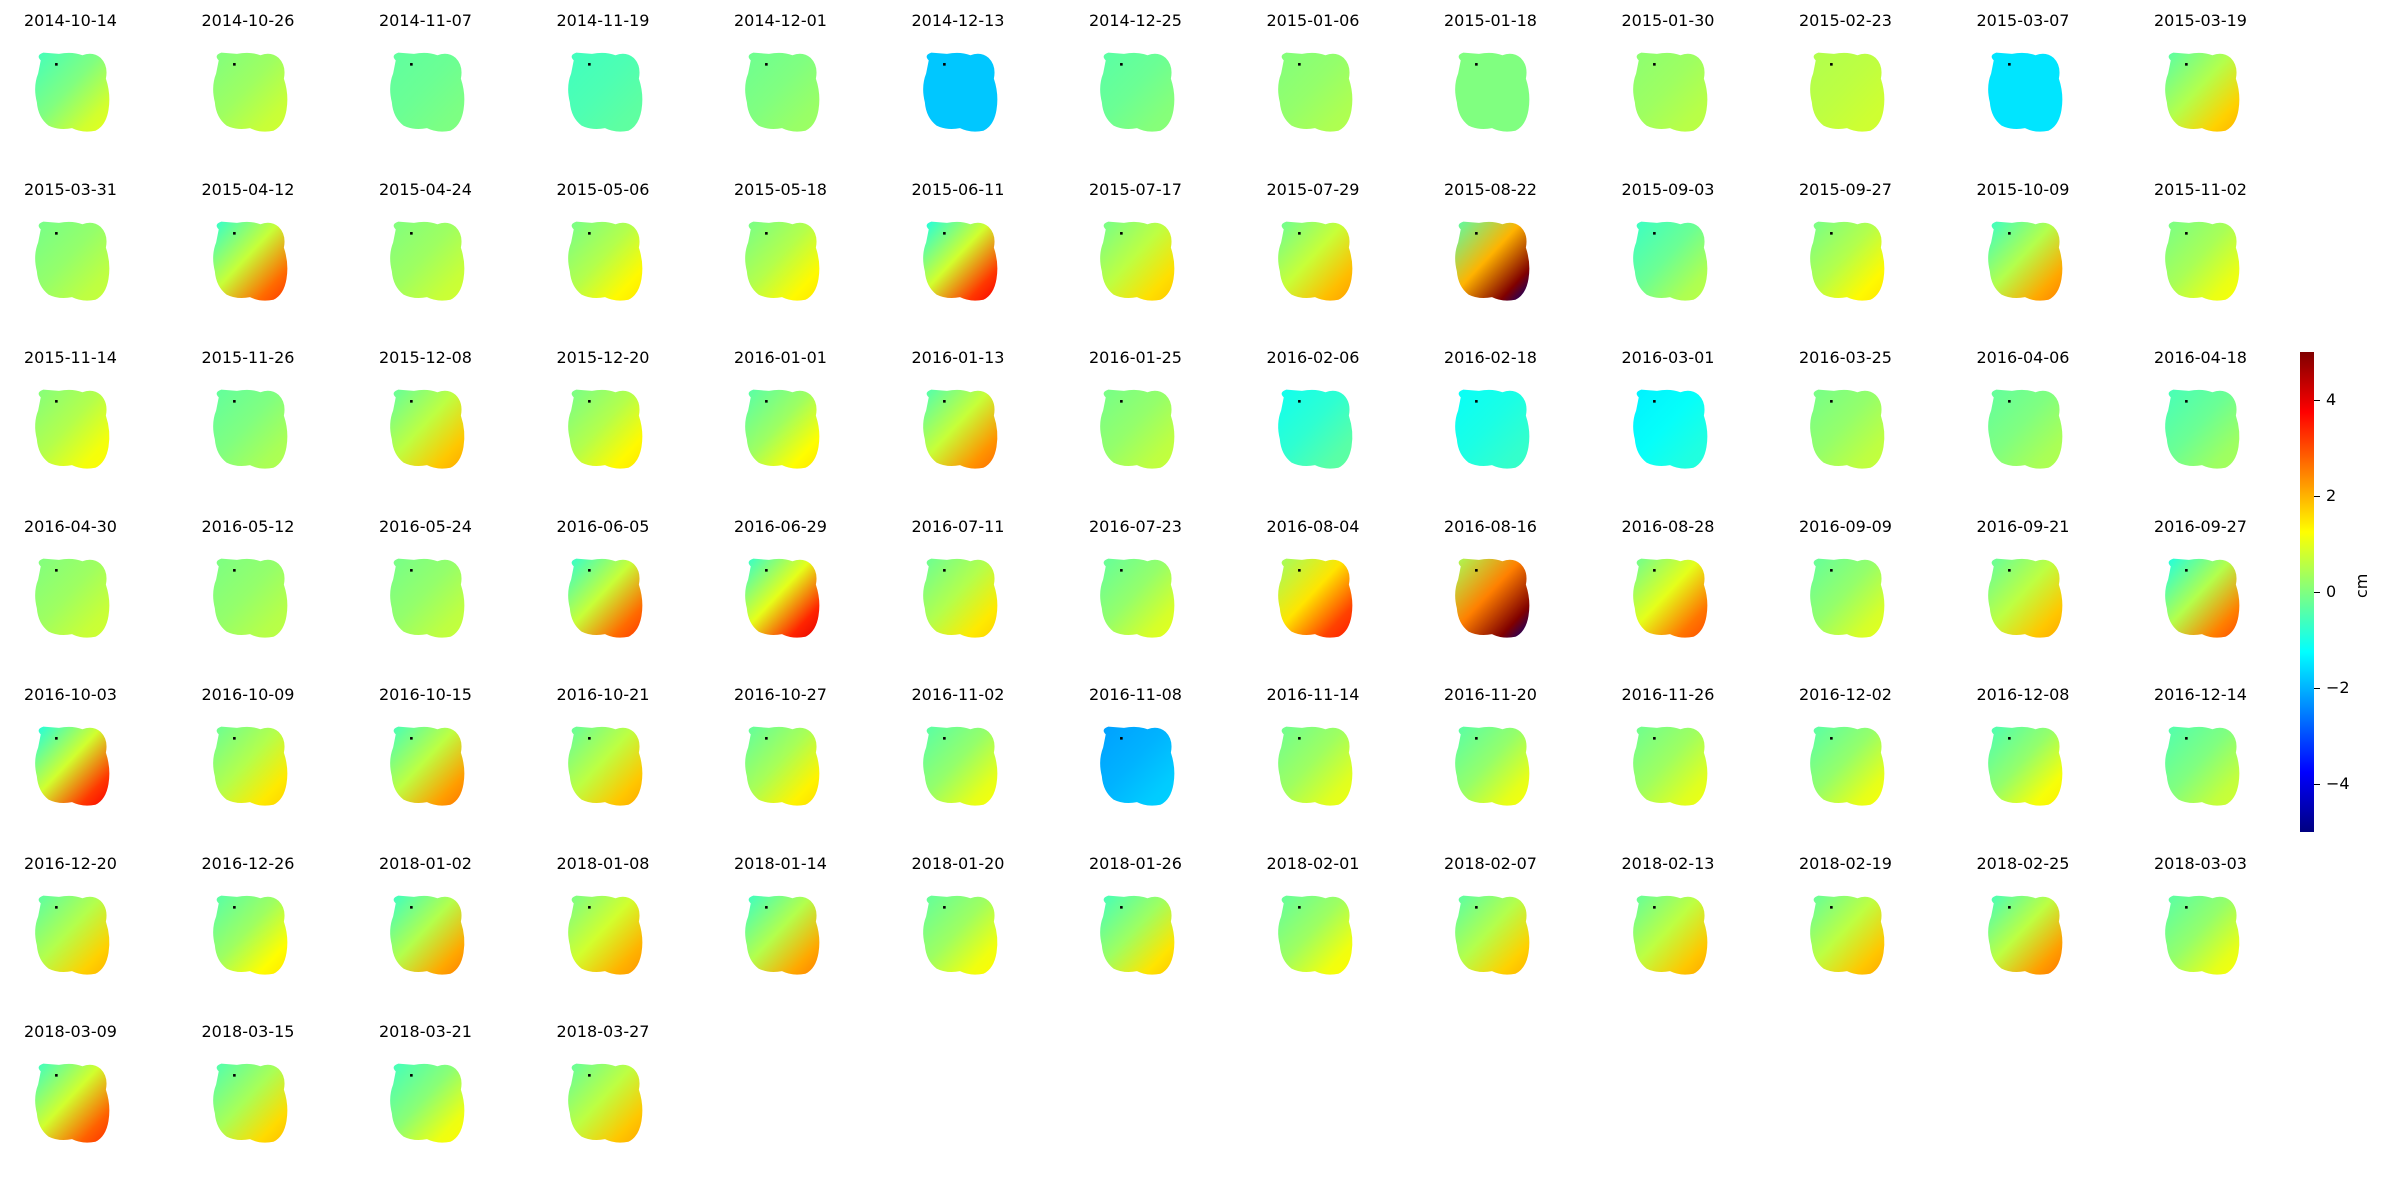 This screenshot has height=1185, width=2388. I want to click on panel-date-label: 2016-04-30, so click(70, 526).